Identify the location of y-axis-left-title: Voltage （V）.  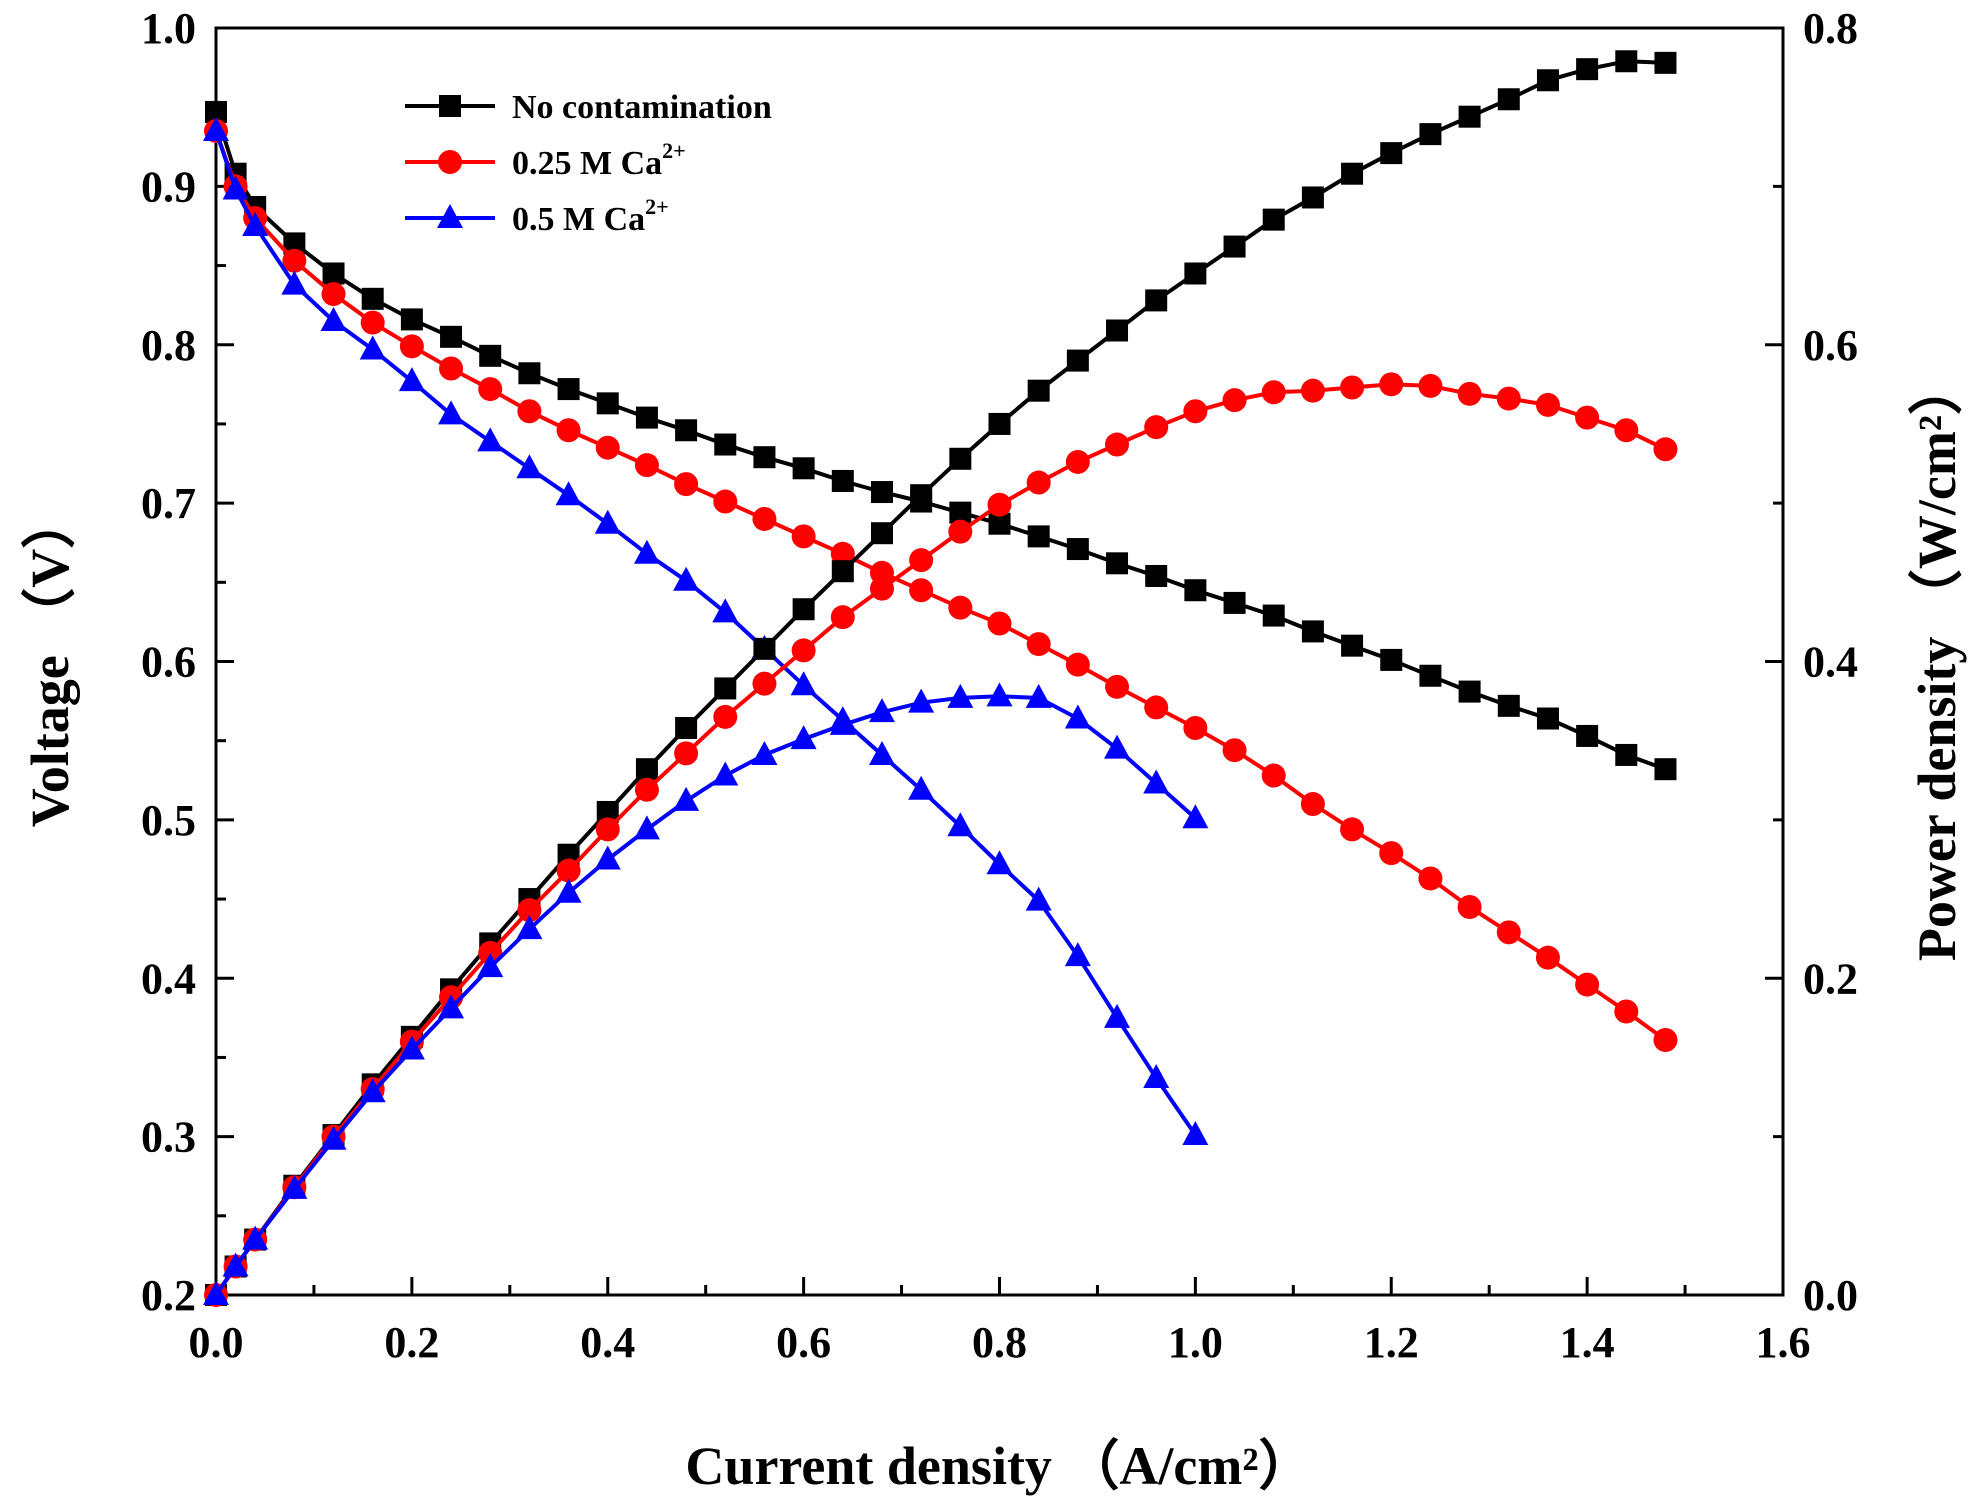
(50, 661).